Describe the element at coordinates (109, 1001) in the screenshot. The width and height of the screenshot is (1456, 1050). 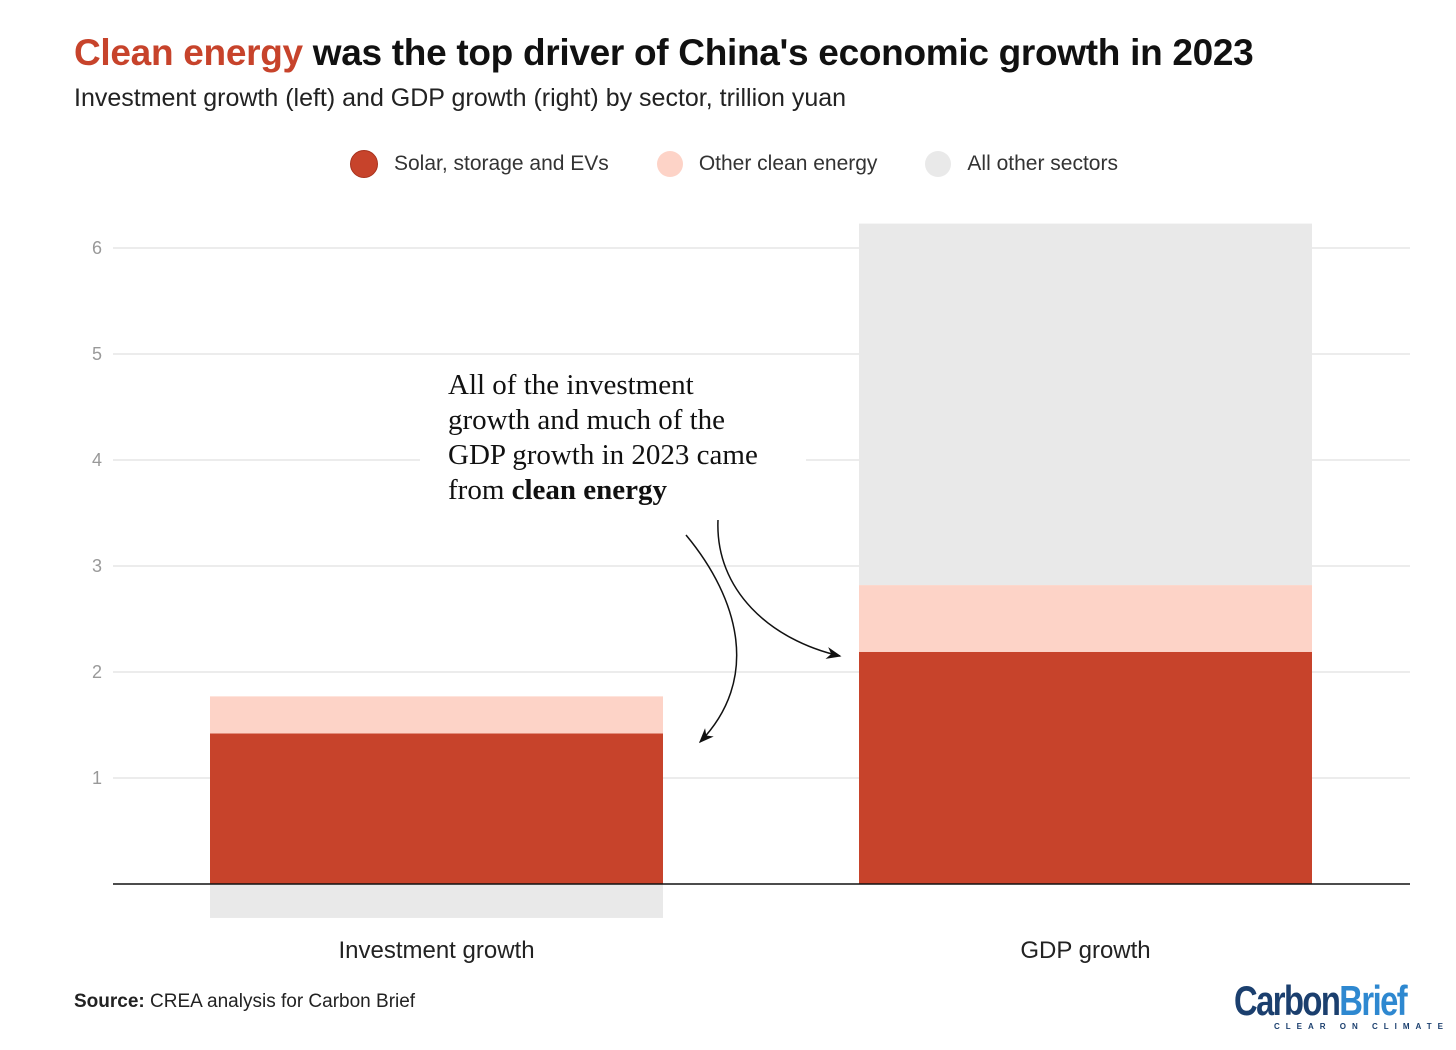
I see `source-label: Source:` at that location.